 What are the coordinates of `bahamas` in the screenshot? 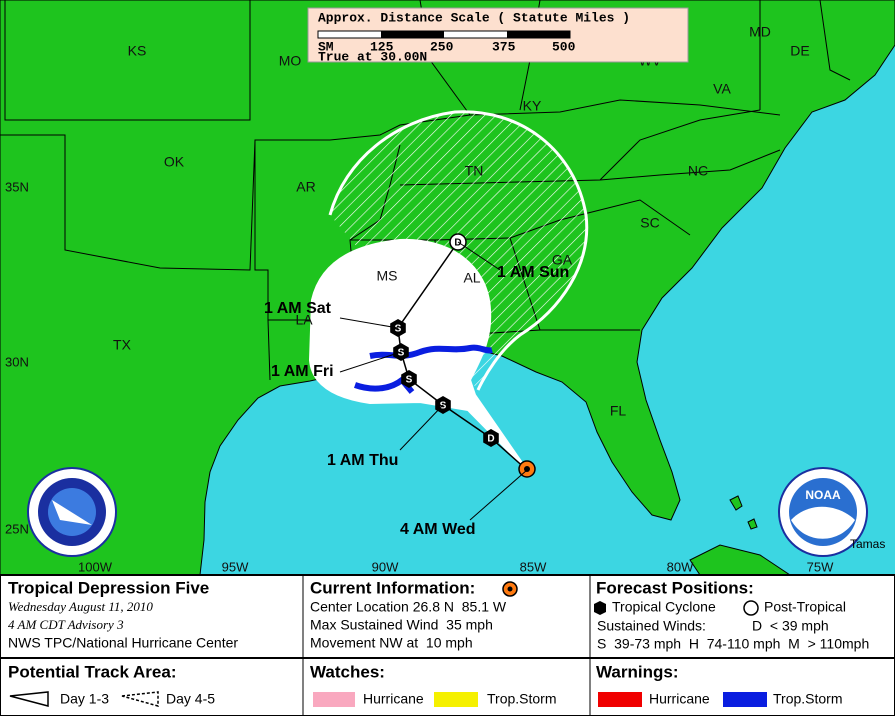 It's located at (743, 512).